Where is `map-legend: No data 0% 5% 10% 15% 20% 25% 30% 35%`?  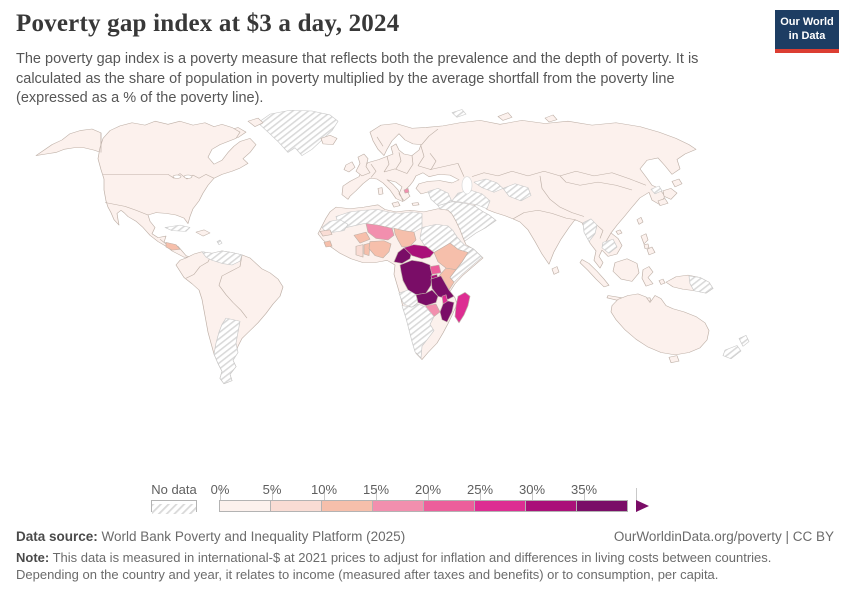
map-legend: No data 0% 5% 10% 15% 20% 25% 30% 35% is located at coordinates (425, 498).